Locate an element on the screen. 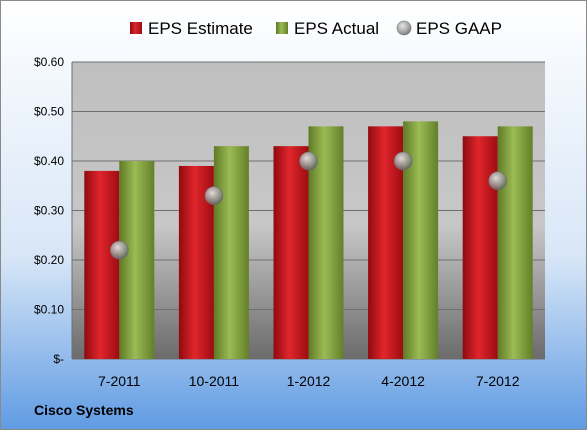 The width and height of the screenshot is (587, 430). y-tick-label: $0.50 is located at coordinates (49, 112).